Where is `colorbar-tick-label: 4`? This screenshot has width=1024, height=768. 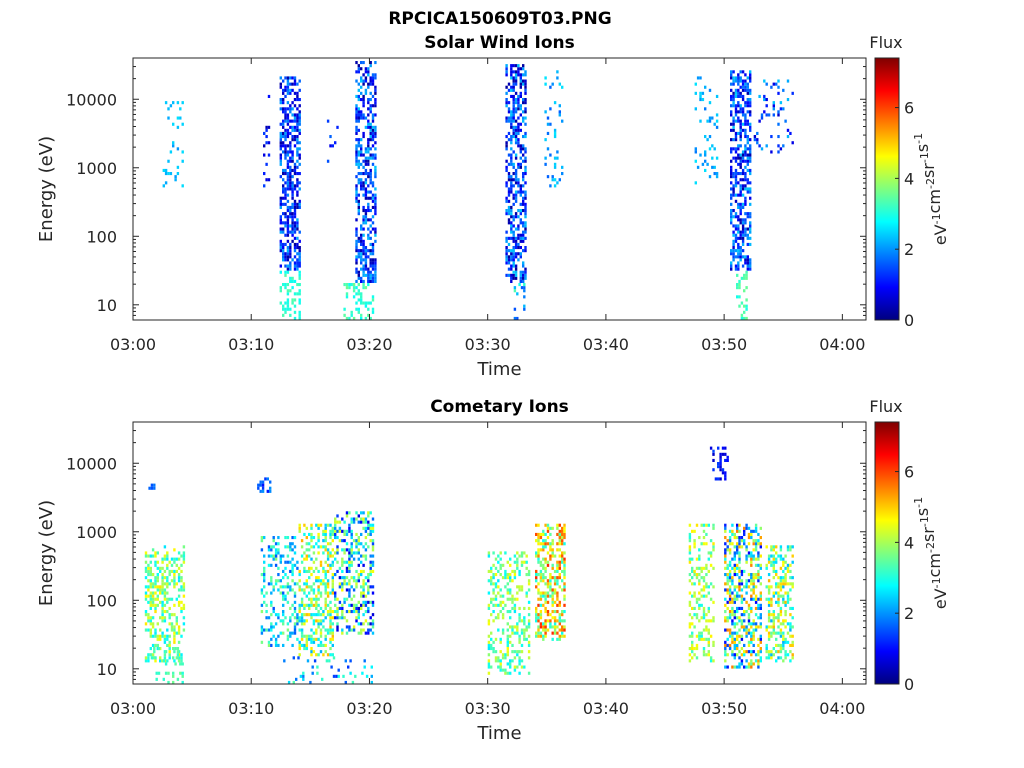
colorbar-tick-label: 4 is located at coordinates (909, 178).